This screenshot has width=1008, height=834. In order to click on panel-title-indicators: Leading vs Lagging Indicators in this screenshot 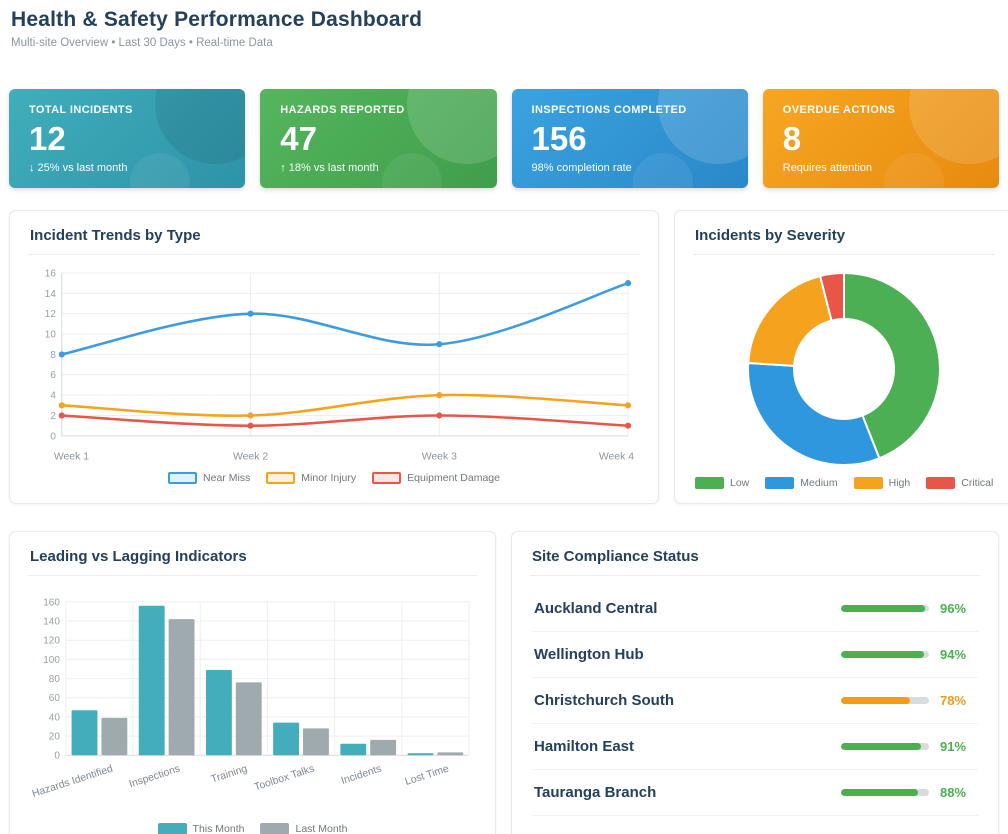, I will do `click(138, 556)`.